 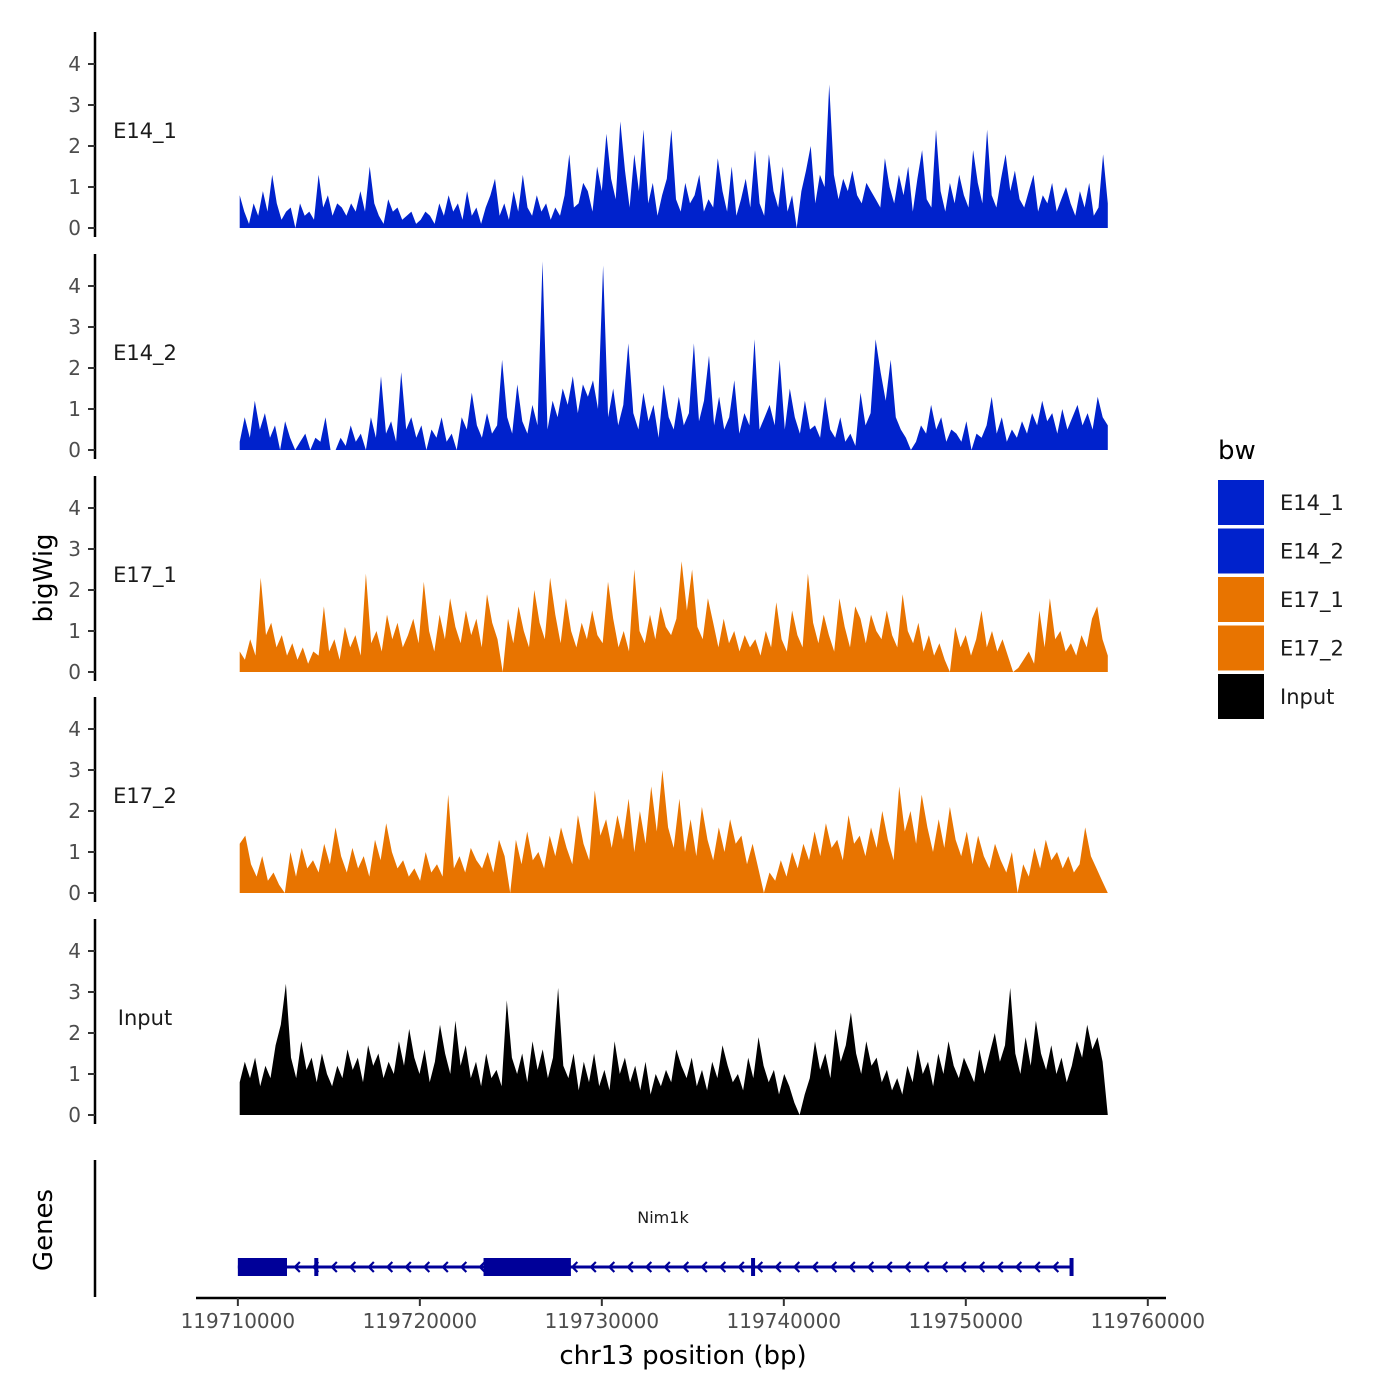 I want to click on legend-entry-e14-2: E14_2, so click(x=1281, y=551).